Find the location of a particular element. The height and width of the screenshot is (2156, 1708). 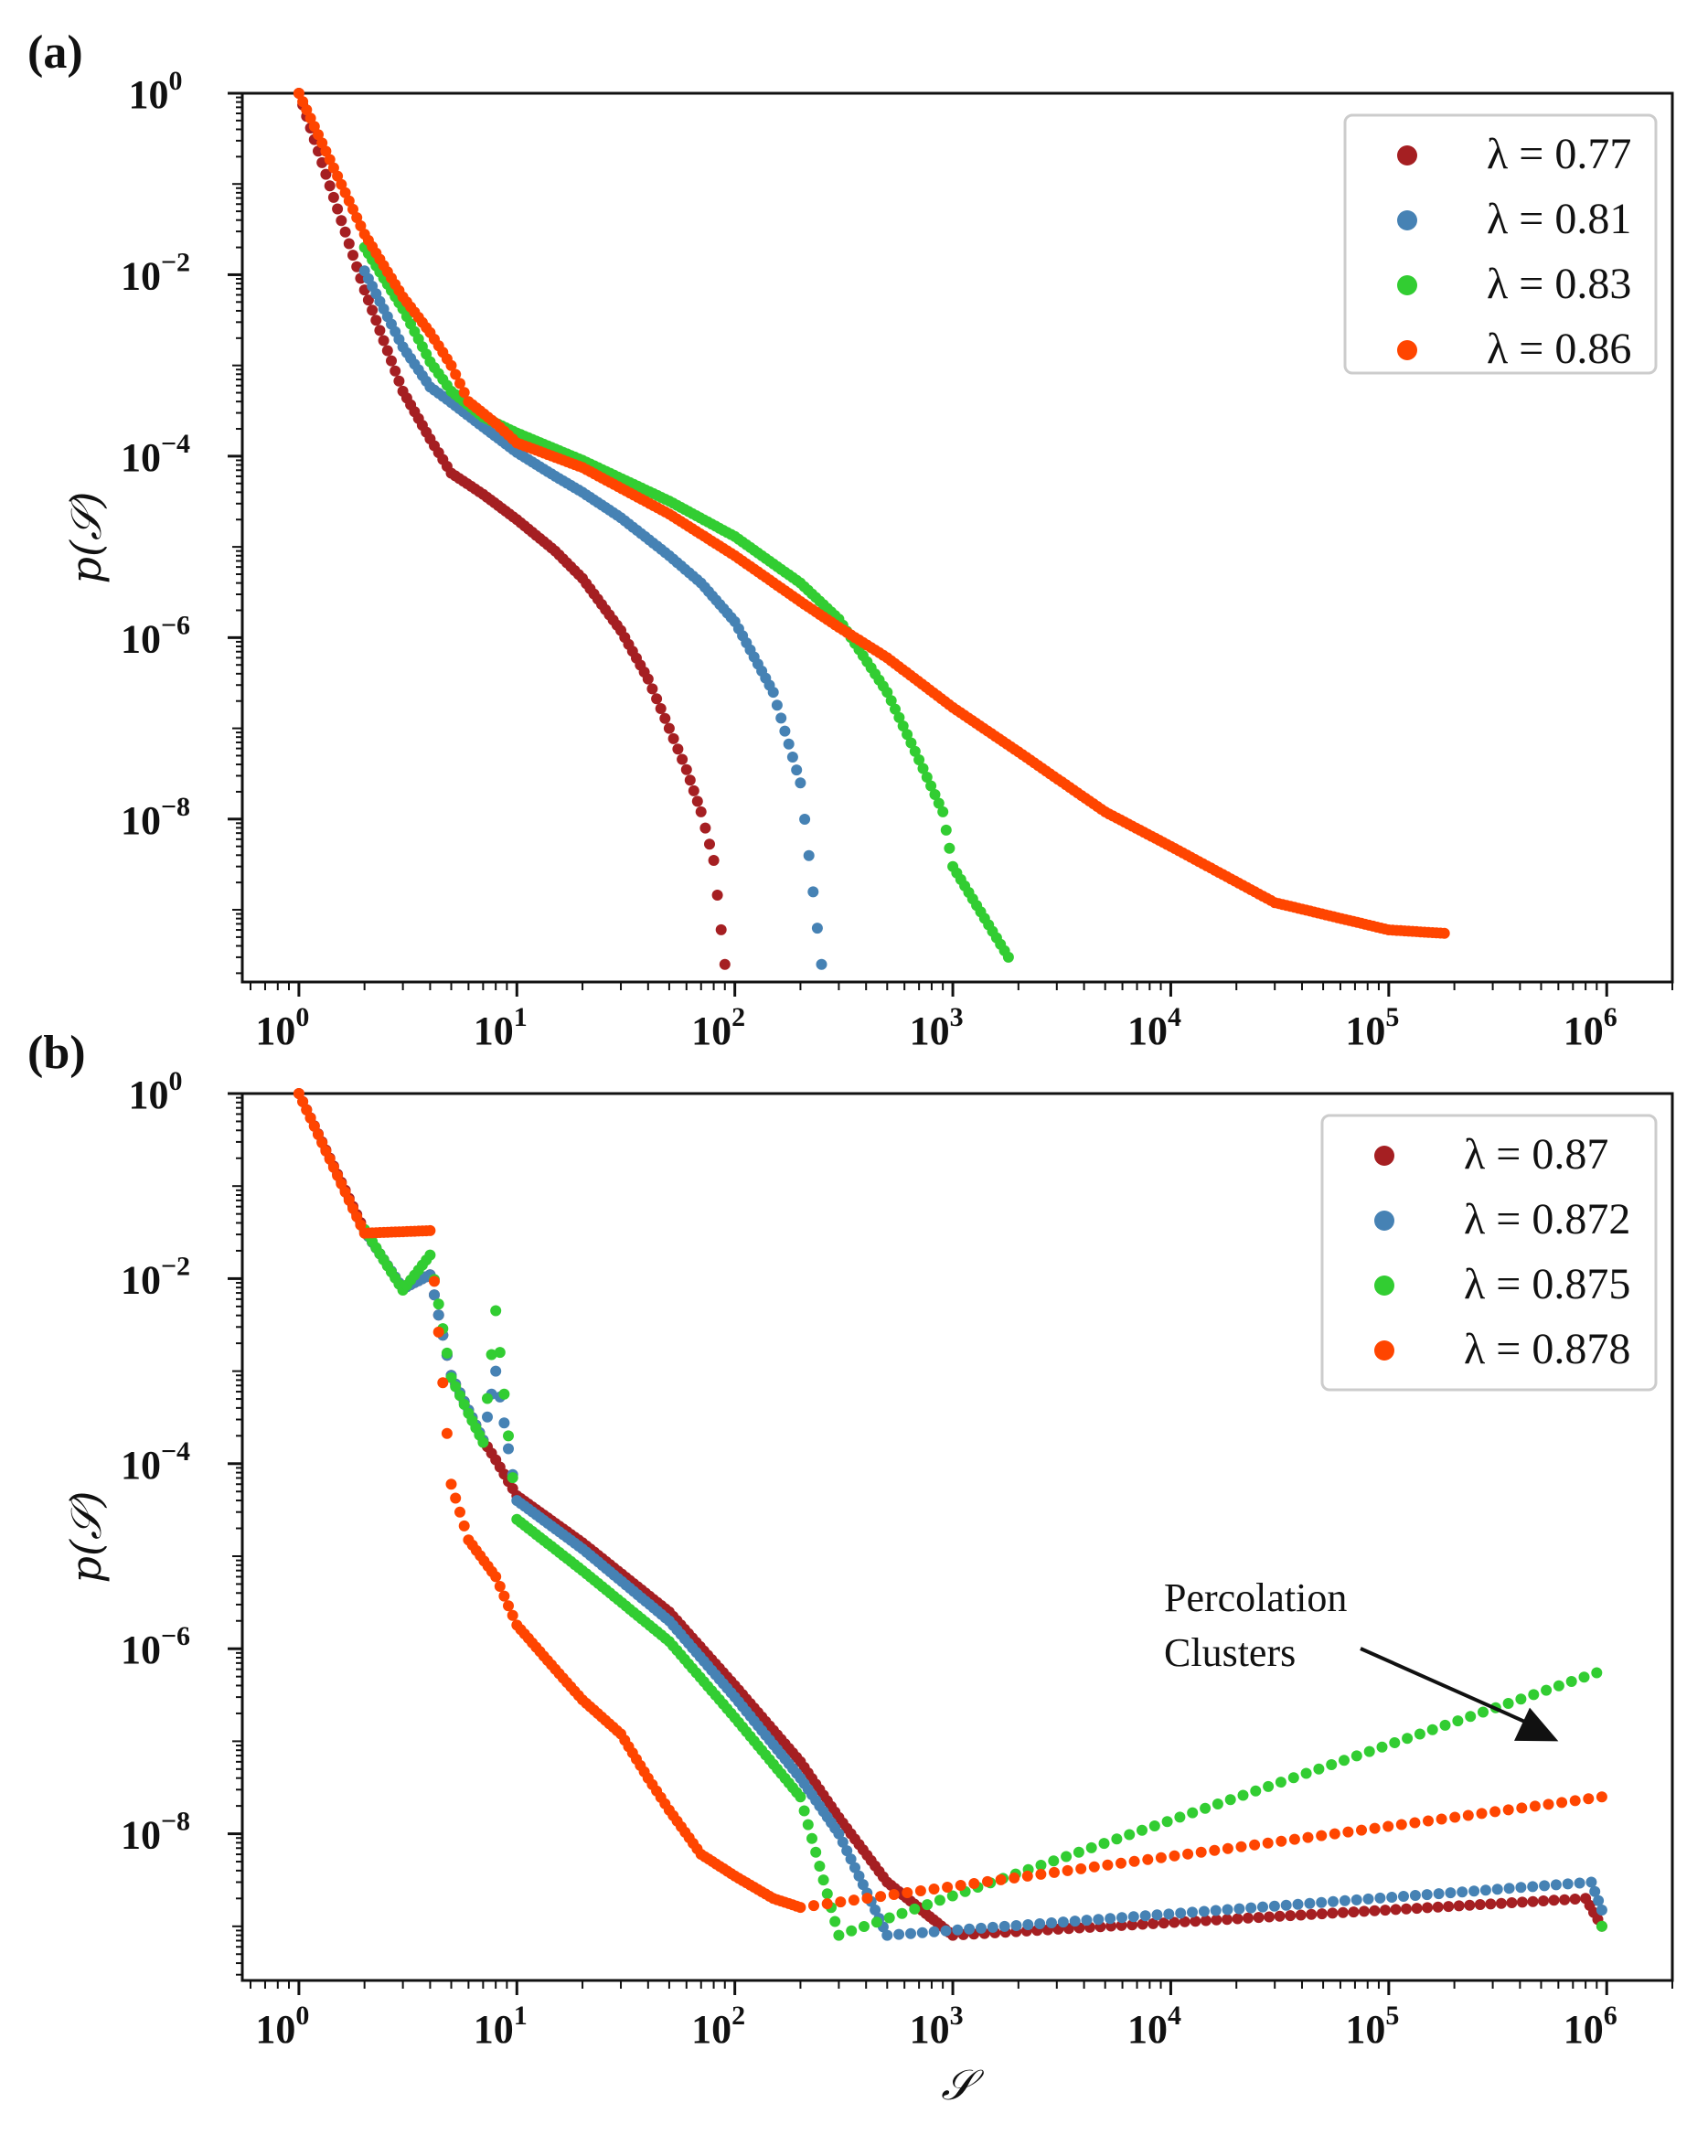

y-tick-exp: −2 is located at coordinates (176, 262).